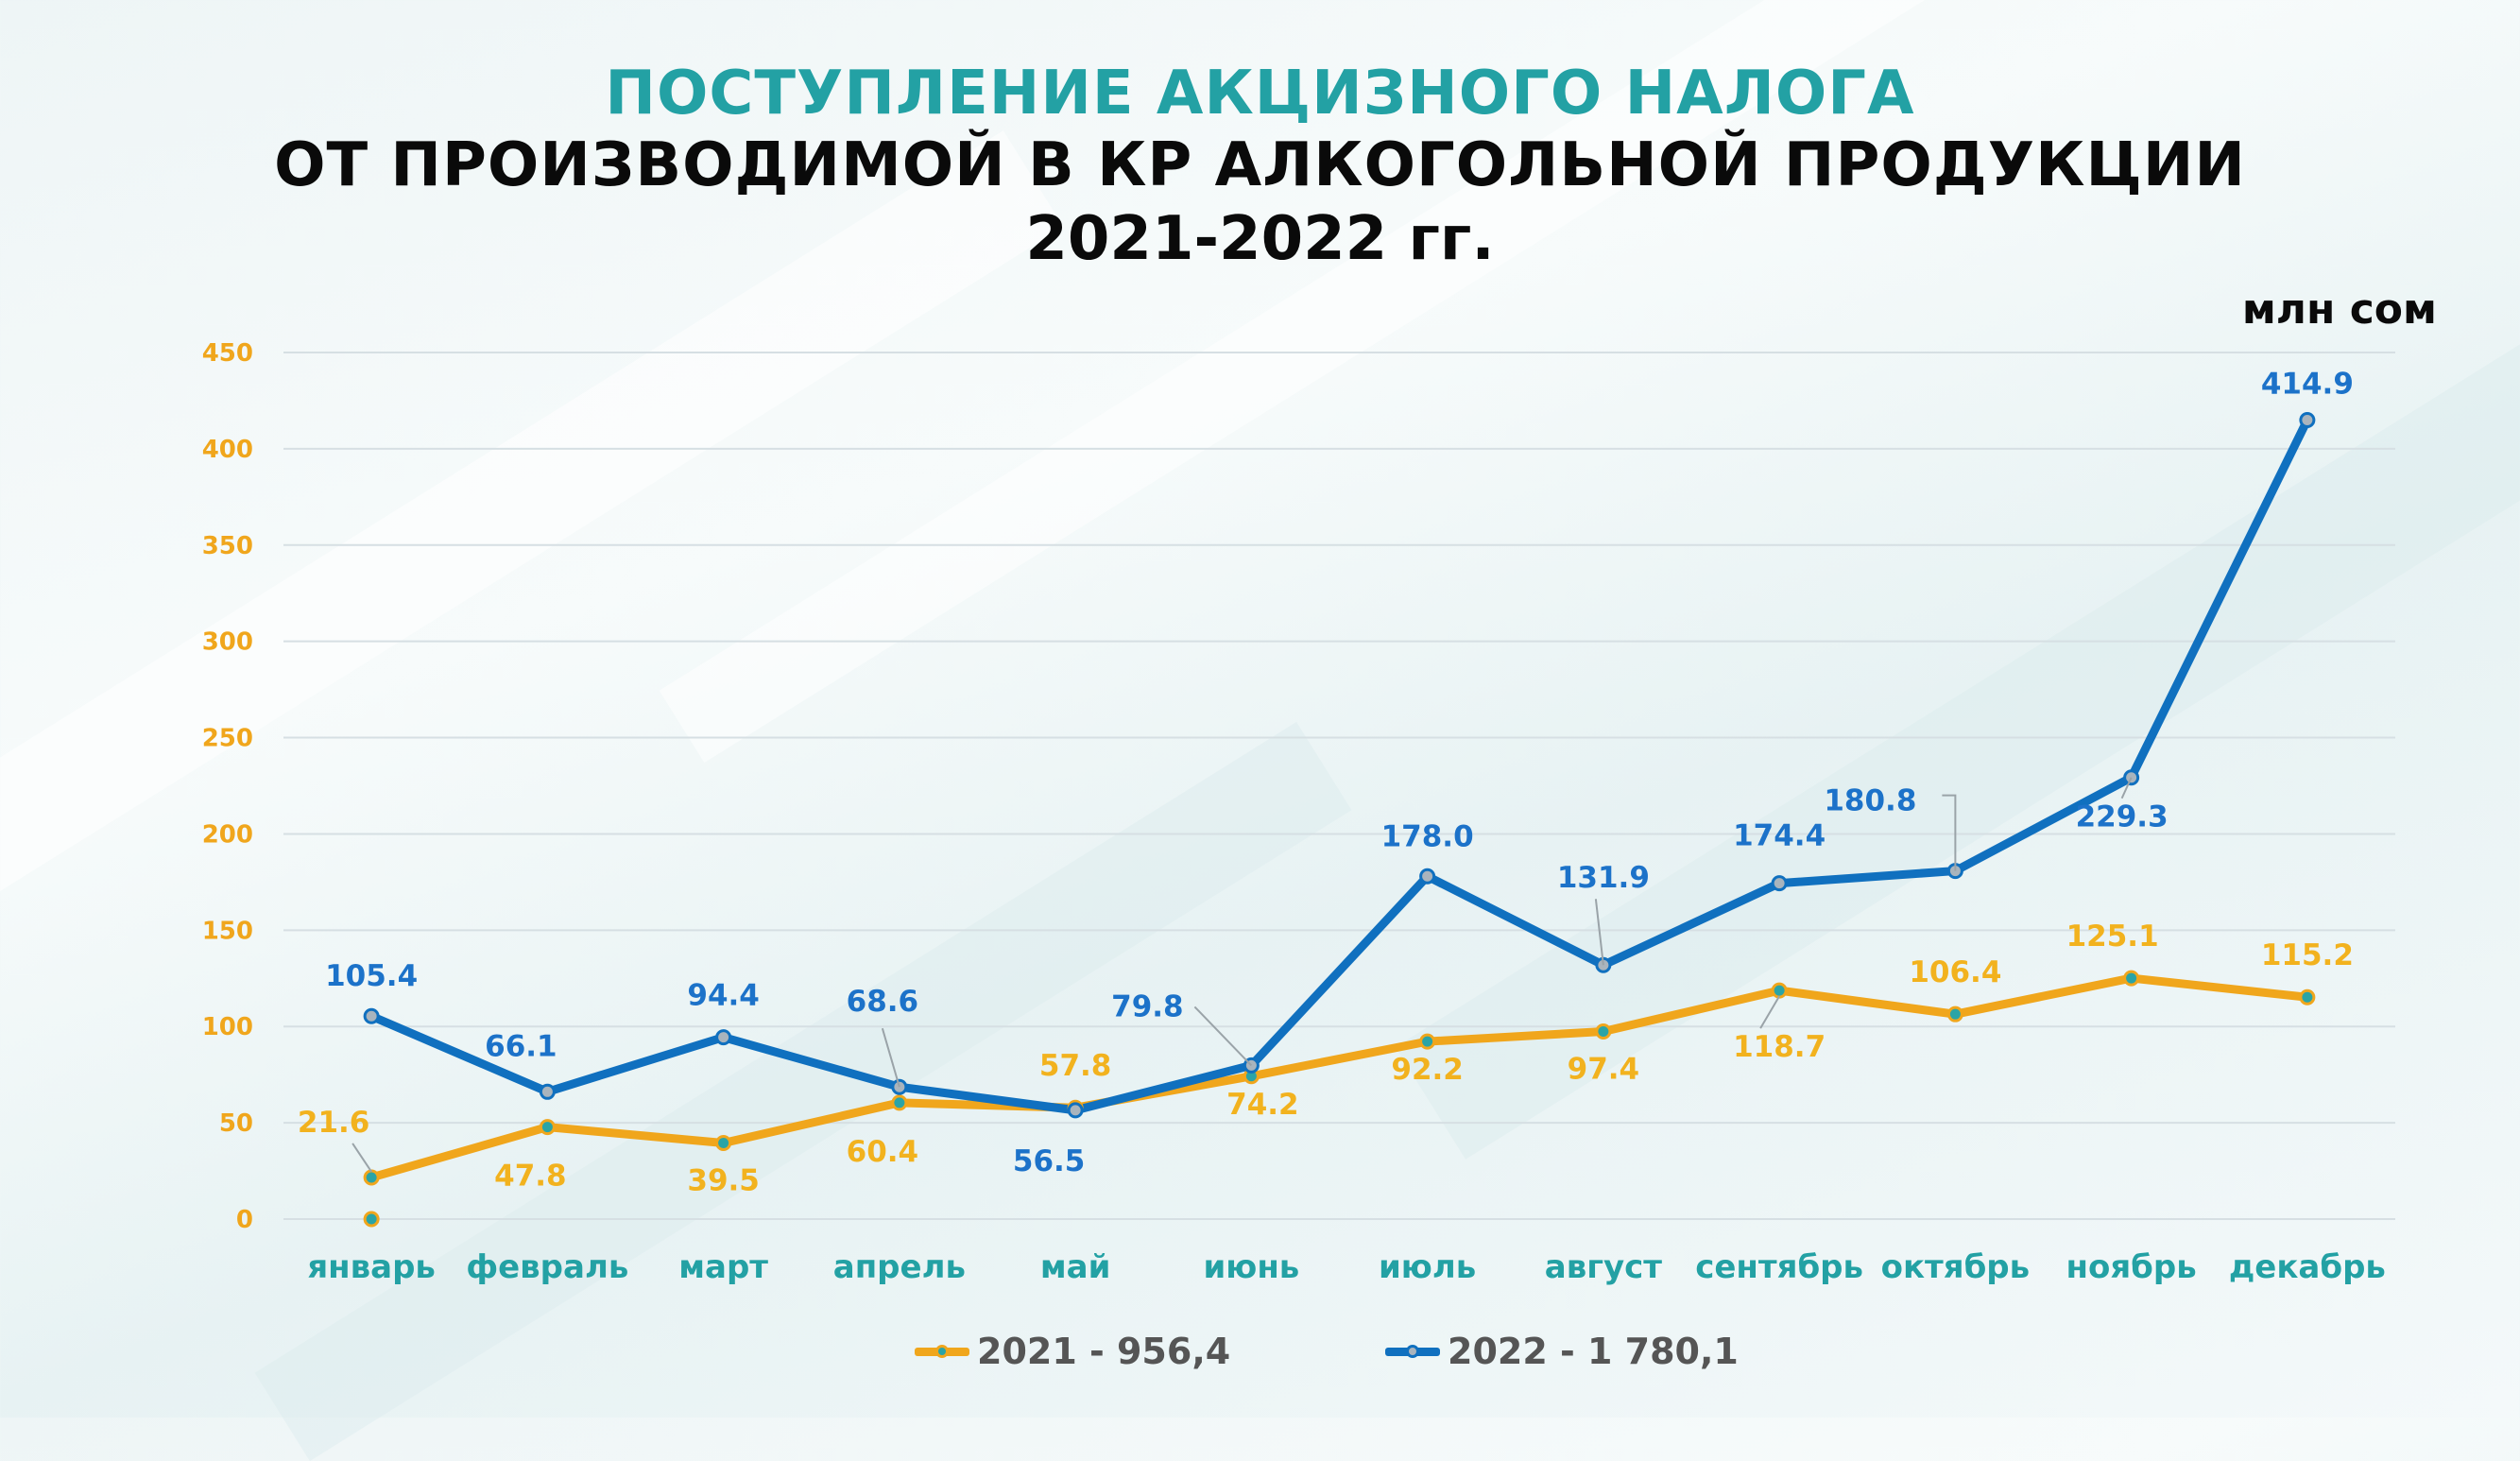  I want to click on legend-label-2022: 2022 - 1 780,1, so click(1593, 1351).